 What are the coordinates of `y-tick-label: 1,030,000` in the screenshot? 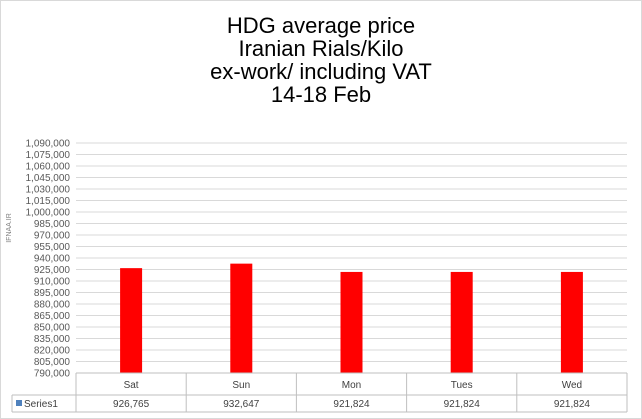 It's located at (48, 190).